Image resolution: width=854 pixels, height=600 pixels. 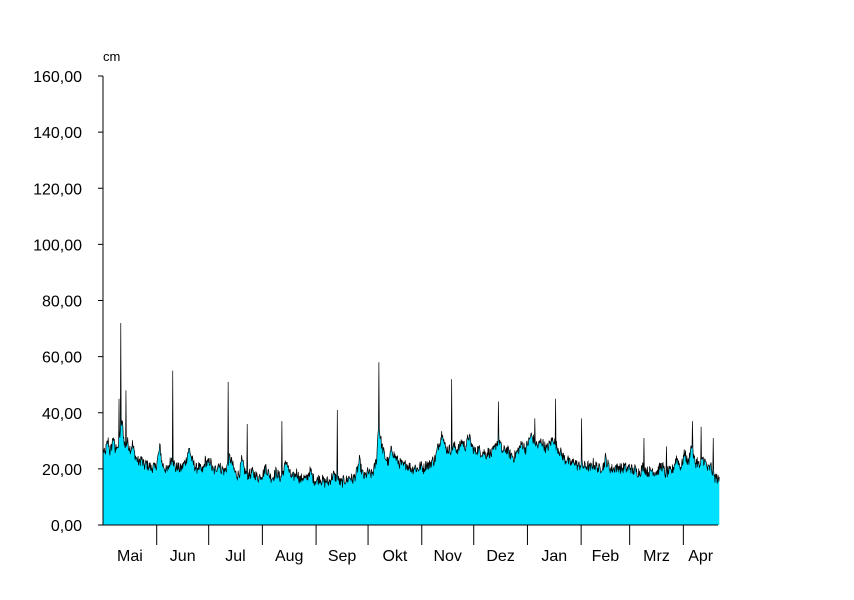 What do you see at coordinates (66, 526) in the screenshot?
I see `y-tick-label: 0,00` at bounding box center [66, 526].